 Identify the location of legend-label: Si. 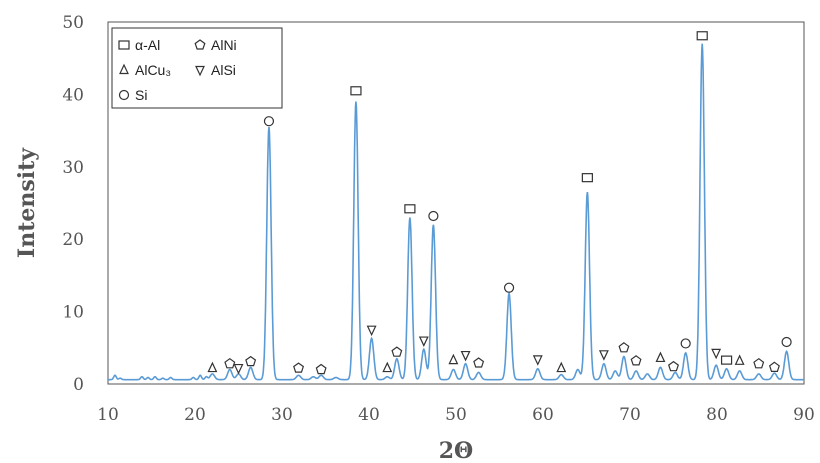
(141, 95).